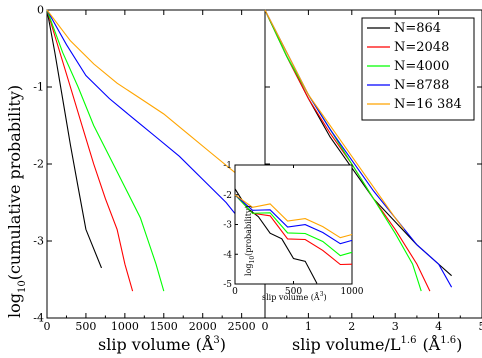  Describe the element at coordinates (203, 326) in the screenshot. I see `left-x-tick-label: 2000` at that location.